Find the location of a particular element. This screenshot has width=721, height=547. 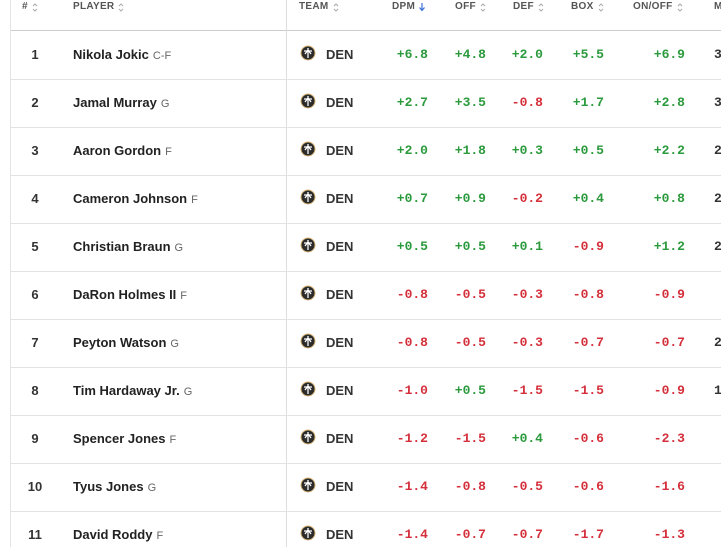

column-divider is located at coordinates (286, 273).